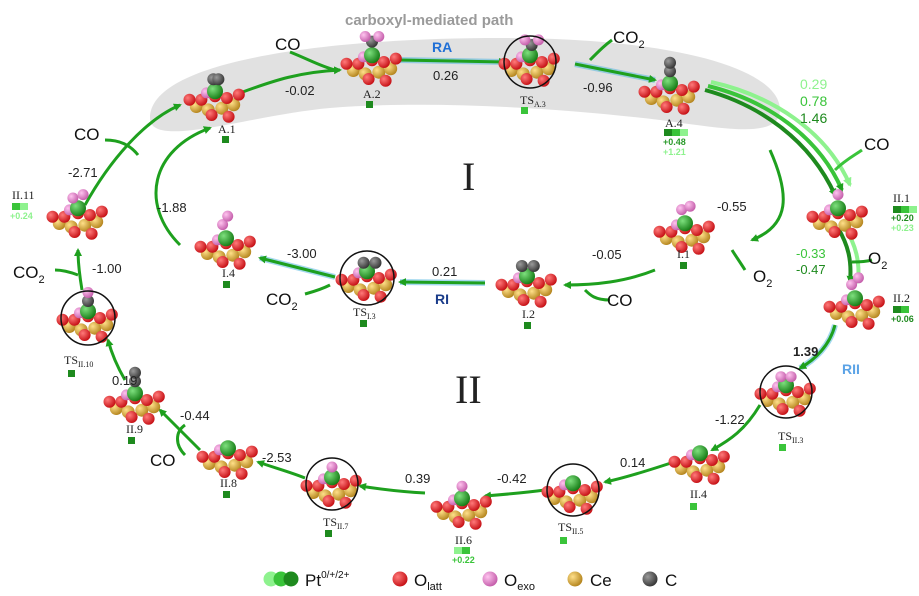  What do you see at coordinates (620, 300) in the screenshot?
I see `co-label-i2: CO` at bounding box center [620, 300].